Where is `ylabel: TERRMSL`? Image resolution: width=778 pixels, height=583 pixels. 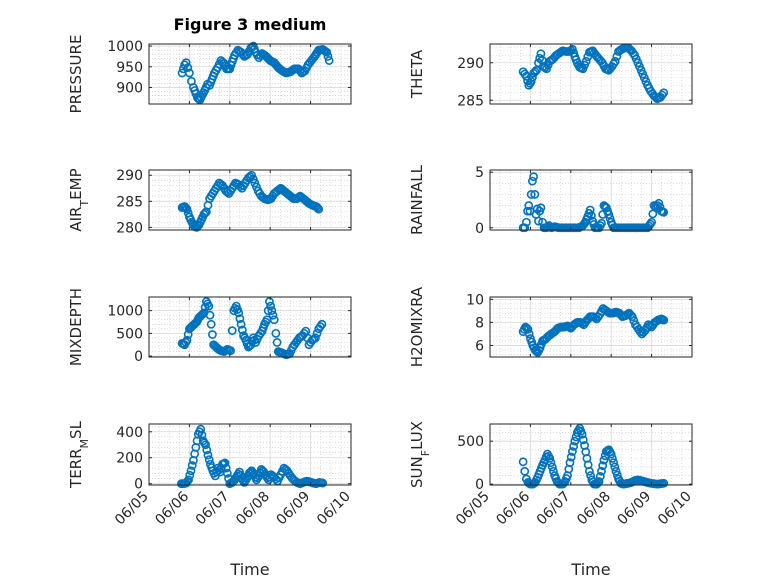
ylabel: TERRMSL is located at coordinates (79, 454).